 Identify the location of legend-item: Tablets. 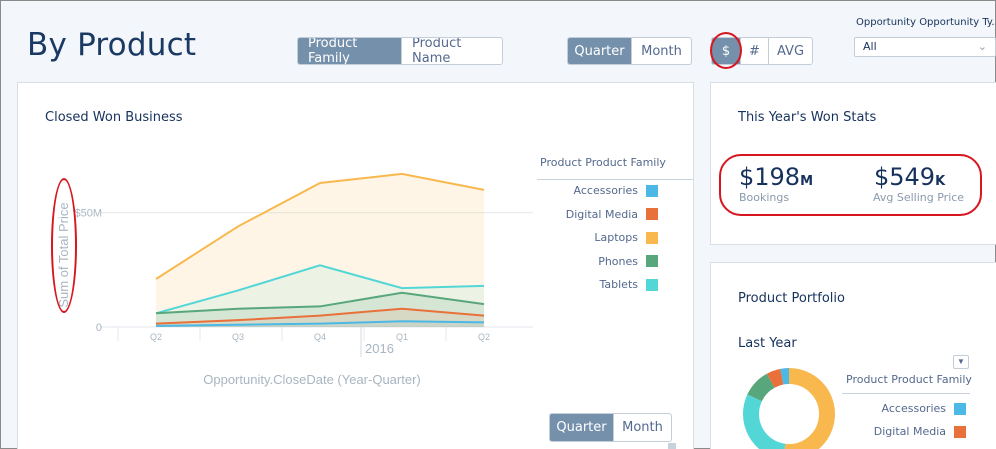
(598, 284).